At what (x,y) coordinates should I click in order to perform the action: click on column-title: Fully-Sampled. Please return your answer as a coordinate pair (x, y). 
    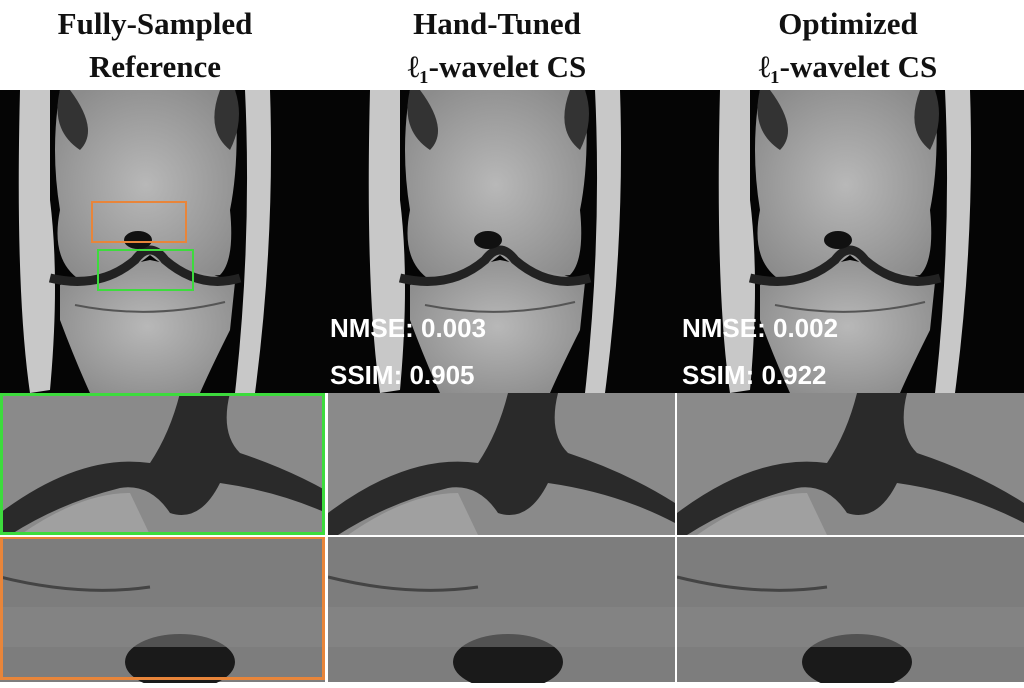
    Looking at the image, I should click on (155, 23).